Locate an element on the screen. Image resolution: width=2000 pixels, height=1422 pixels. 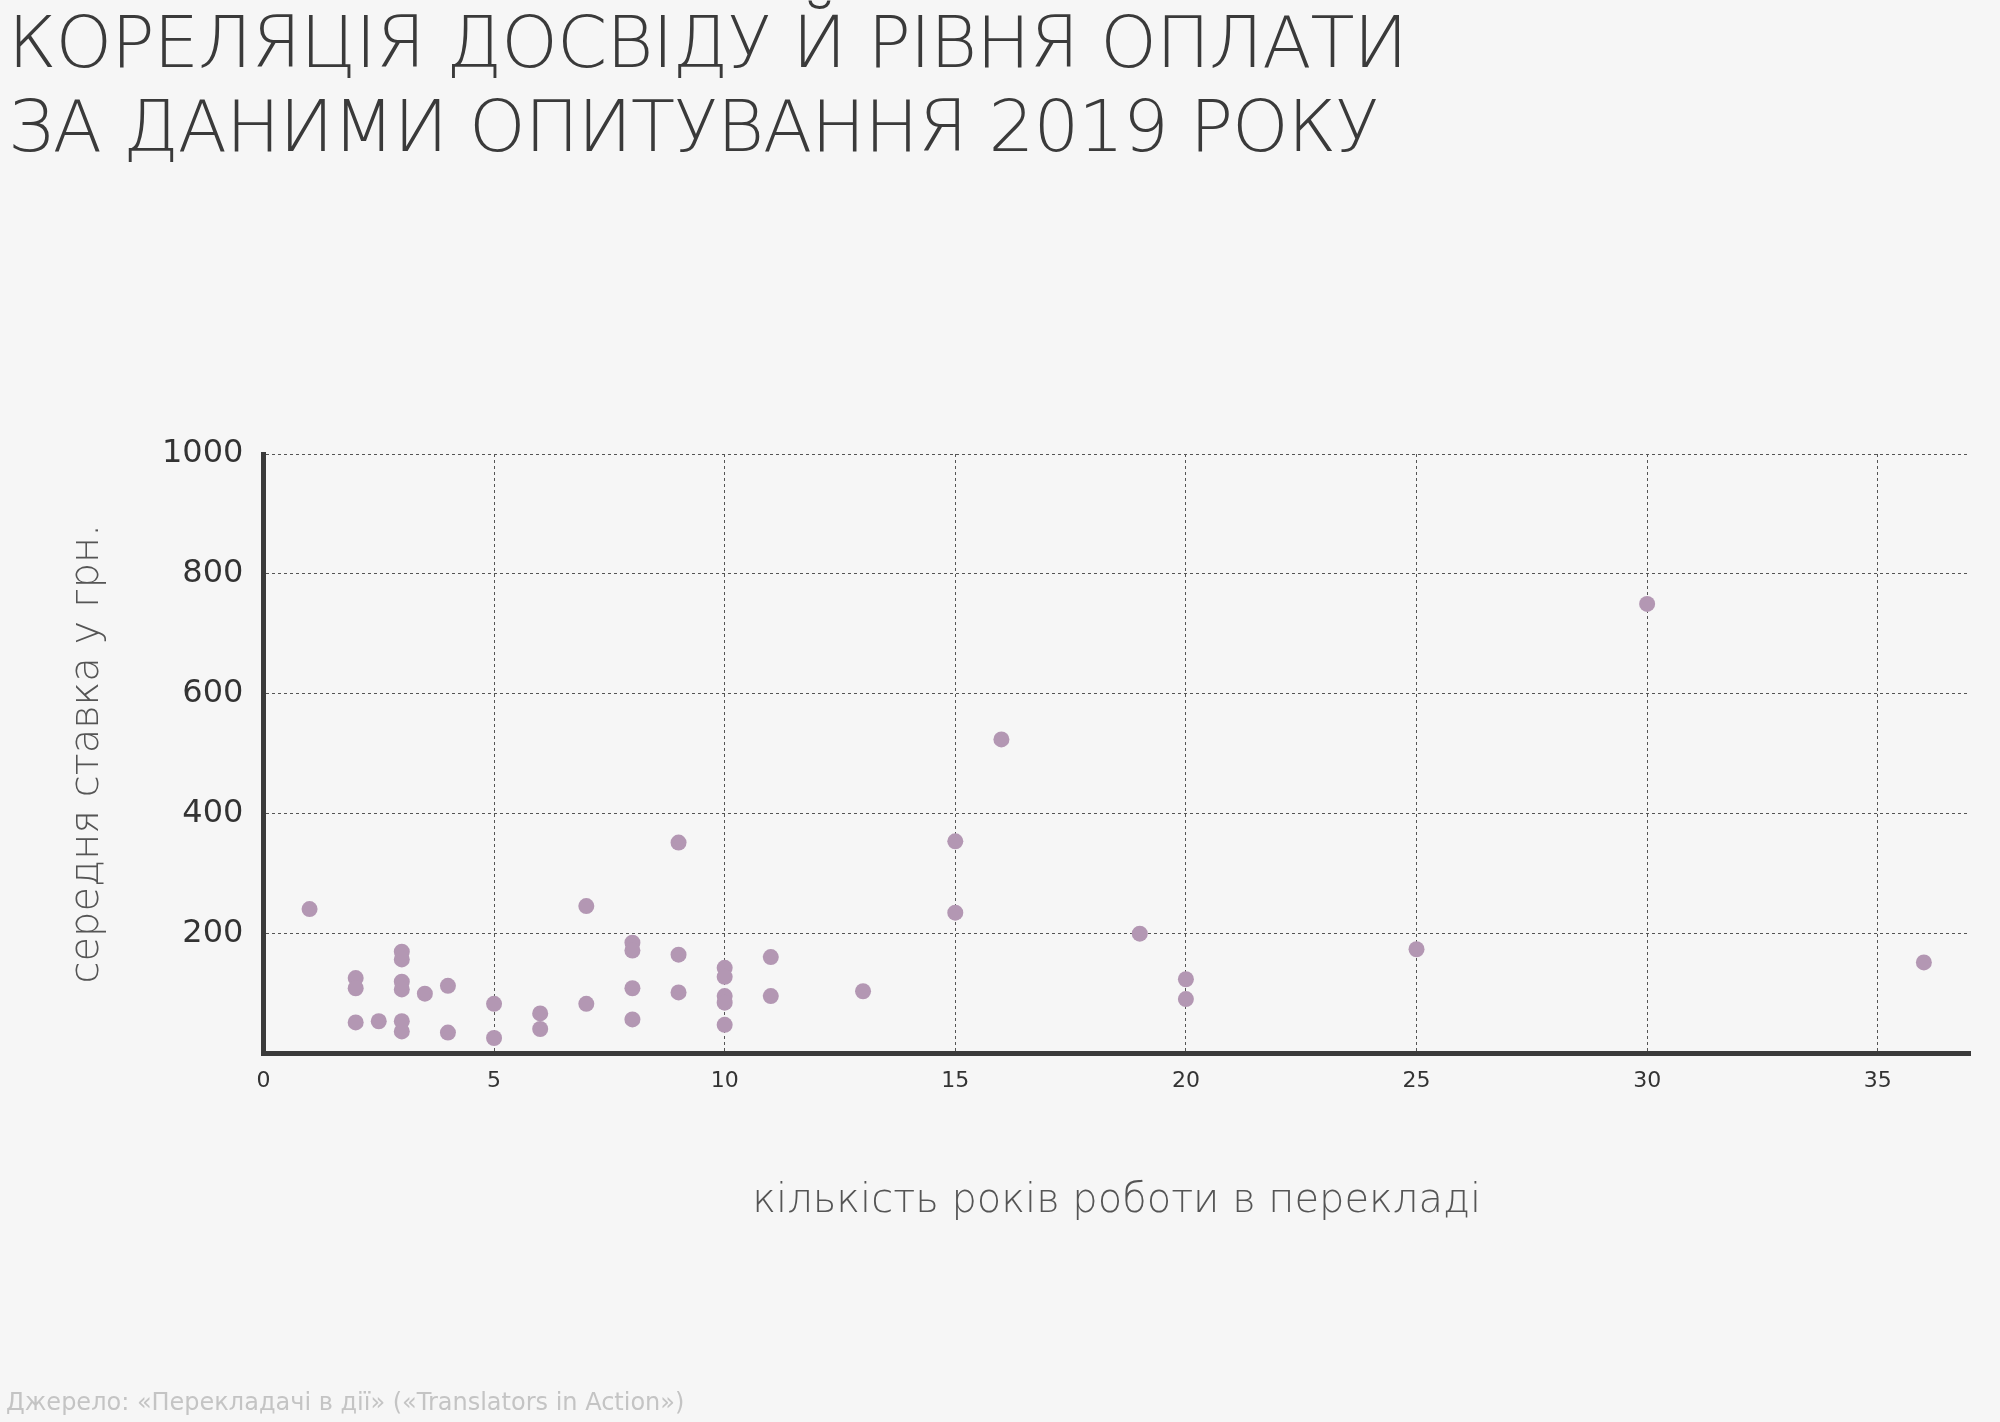
chart-title: КОРЕЛЯЦІЯ ДОСВІДУ Й РІВНЯ ОПЛАТИ ЗА ДАНИМИ ОПИТУВАННЯ 2019 РОКУ is located at coordinates (708, 84).